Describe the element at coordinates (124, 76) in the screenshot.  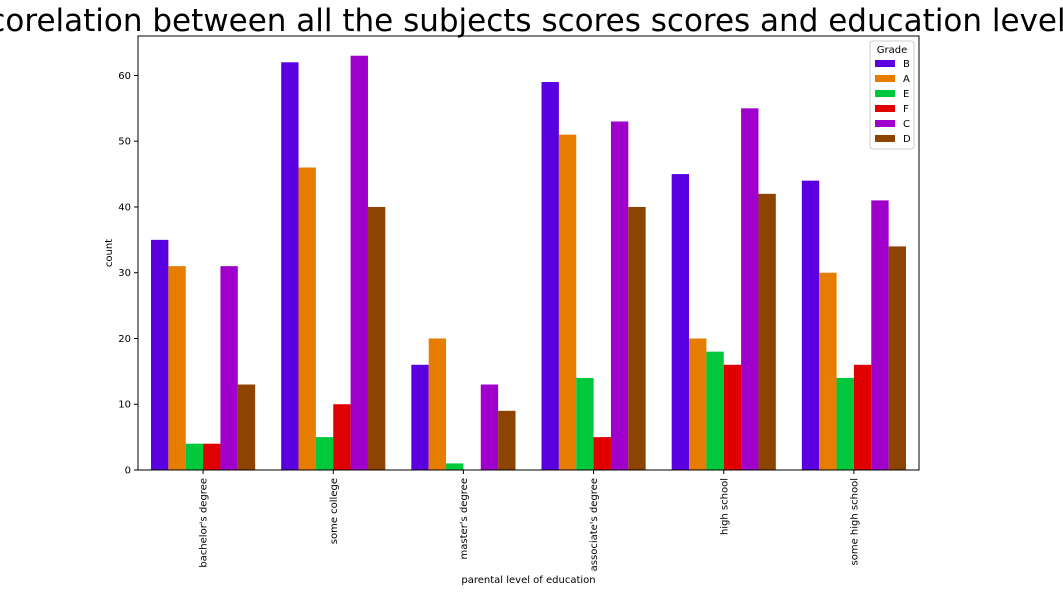
I see `y-tick-label: 60` at that location.